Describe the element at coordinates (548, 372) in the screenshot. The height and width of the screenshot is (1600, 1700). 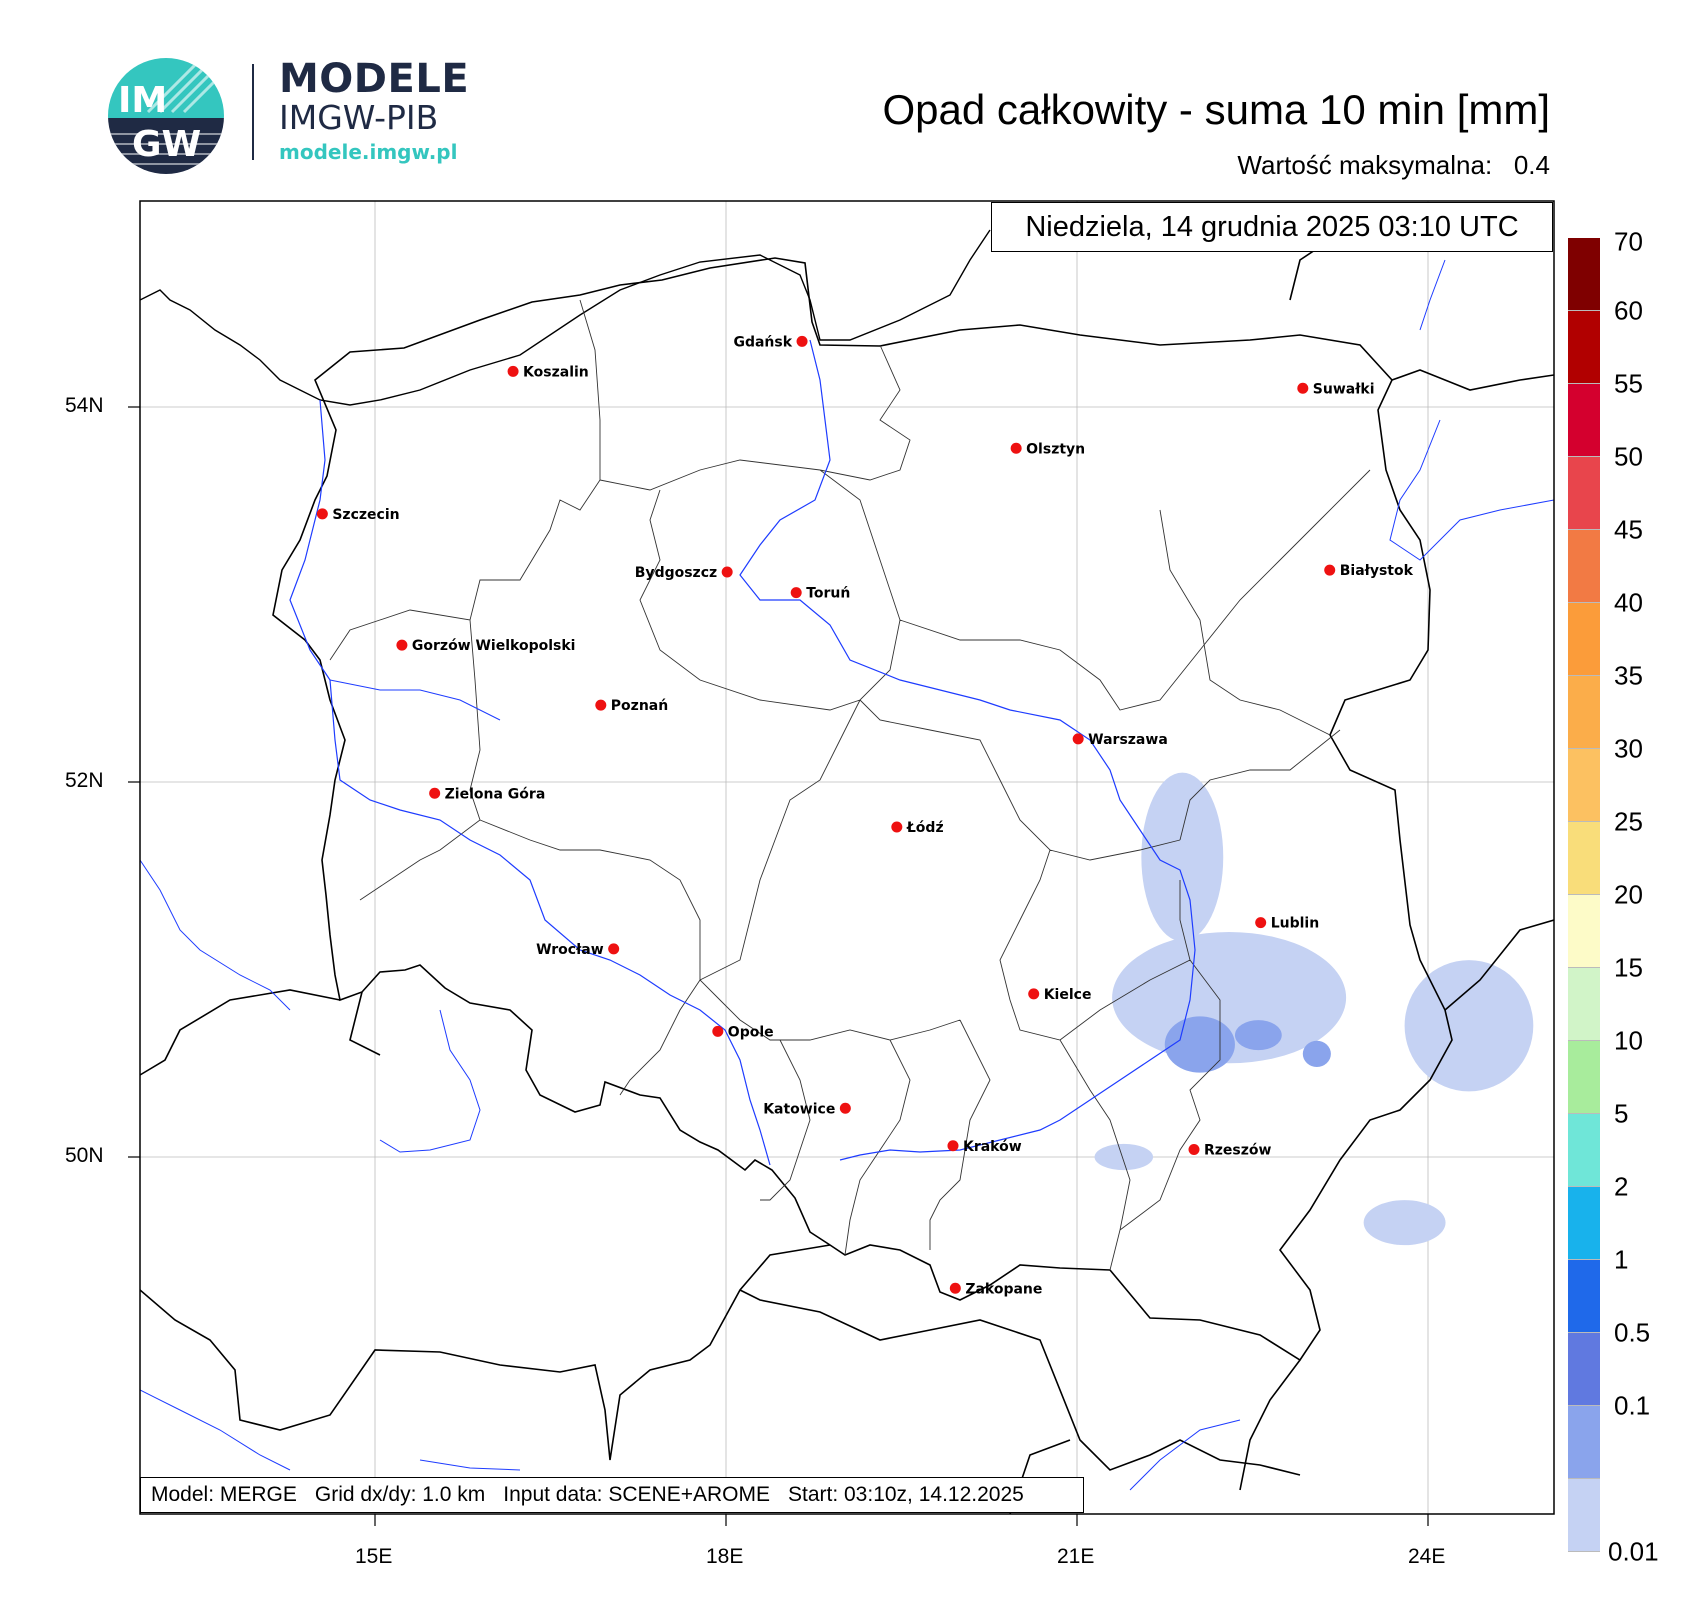
I see `city-marker: Koszalin` at that location.